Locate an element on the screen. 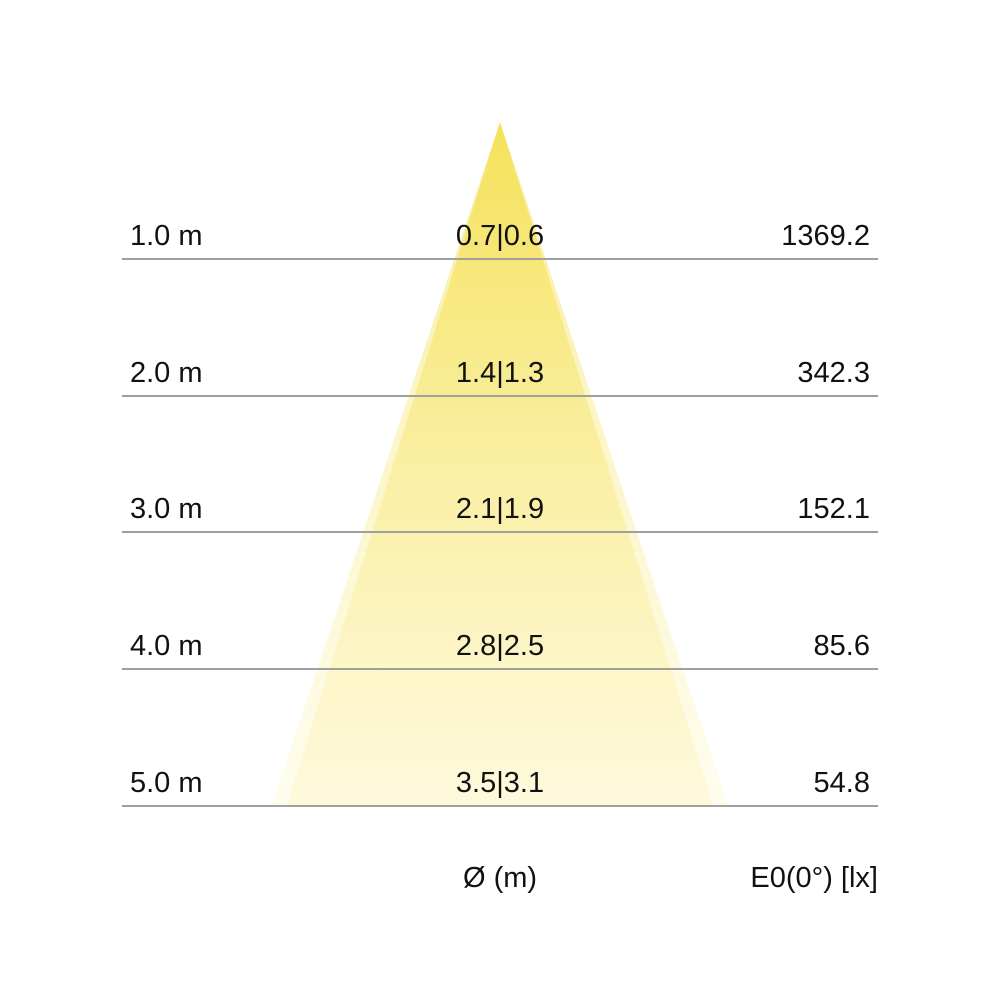  diameter-value: 2.8|2.5 is located at coordinates (500, 646).